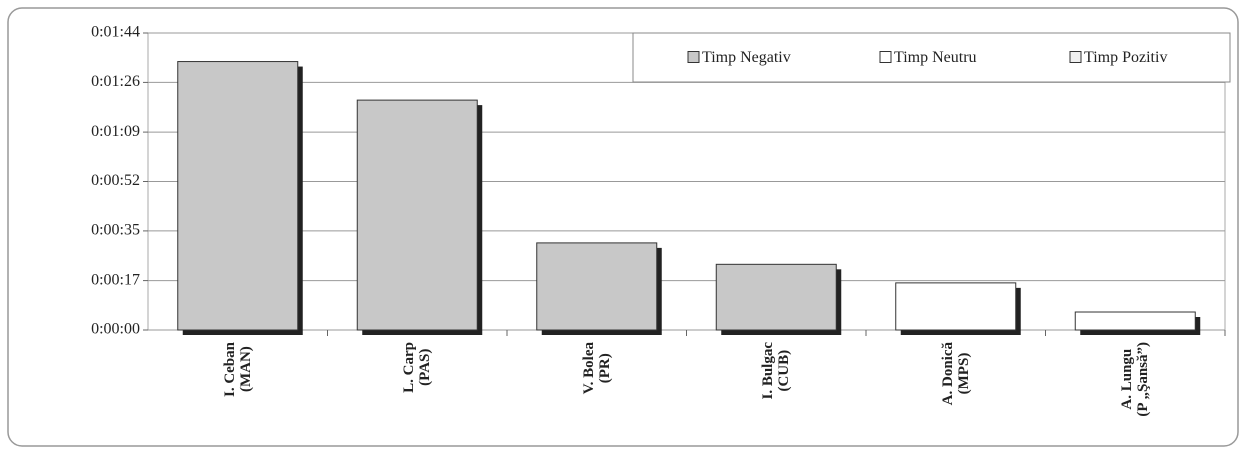  Describe the element at coordinates (1125, 57) in the screenshot. I see `legend-label: Timp Pozitiv` at that location.